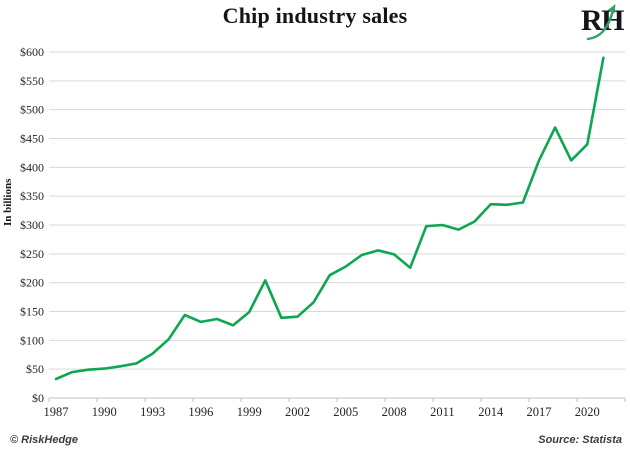 The width and height of the screenshot is (630, 454). What do you see at coordinates (38, 398) in the screenshot?
I see `y-tick-label: $0` at bounding box center [38, 398].